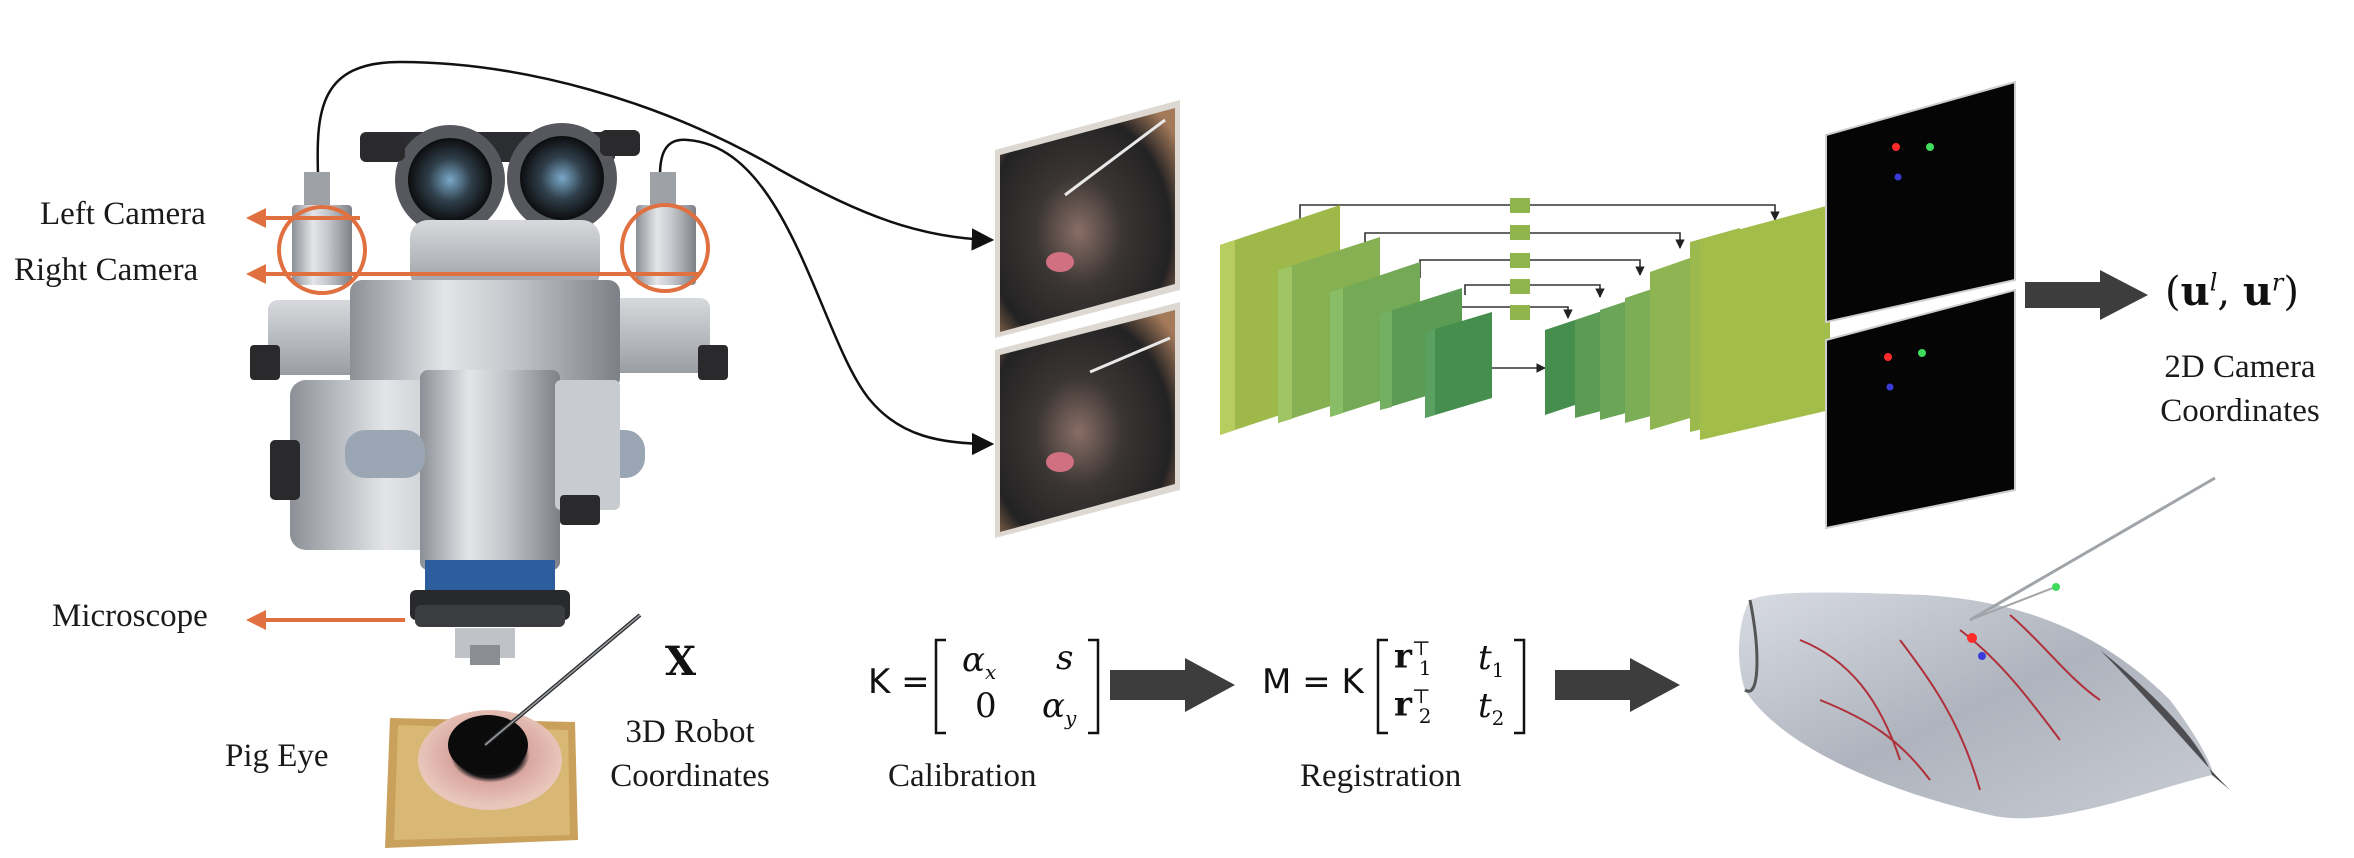  I want to click on tuple-u-left: u, so click(2195, 291).